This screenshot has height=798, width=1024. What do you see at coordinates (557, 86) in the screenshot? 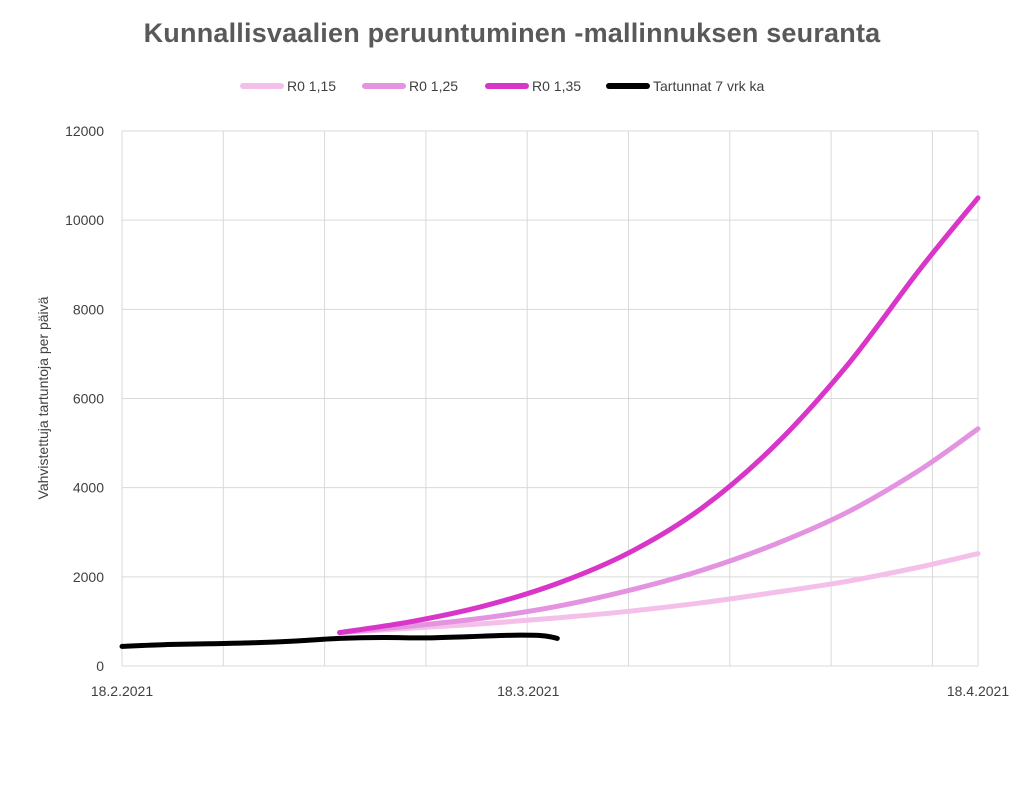
I see `legend-label: R0 1,35` at bounding box center [557, 86].